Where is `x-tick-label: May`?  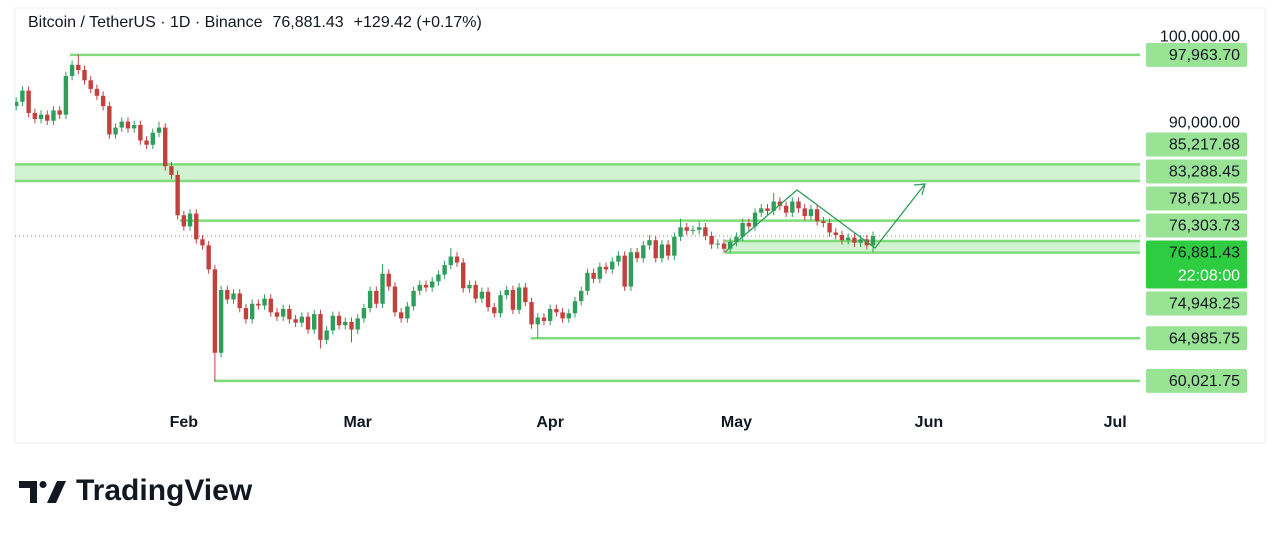 x-tick-label: May is located at coordinates (736, 422).